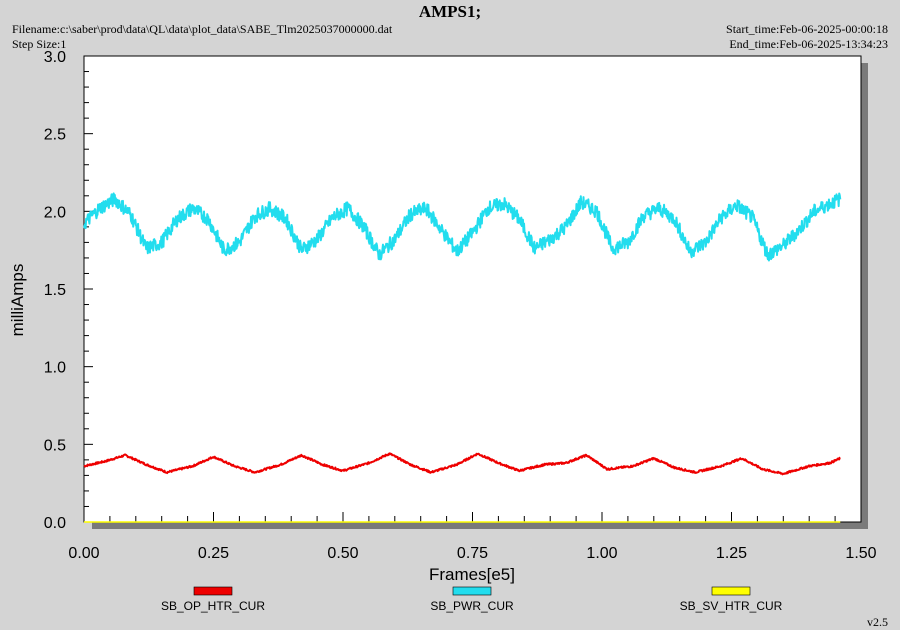 Image resolution: width=900 pixels, height=630 pixels. What do you see at coordinates (55, 290) in the screenshot?
I see `y-tick-label: 1.5` at bounding box center [55, 290].